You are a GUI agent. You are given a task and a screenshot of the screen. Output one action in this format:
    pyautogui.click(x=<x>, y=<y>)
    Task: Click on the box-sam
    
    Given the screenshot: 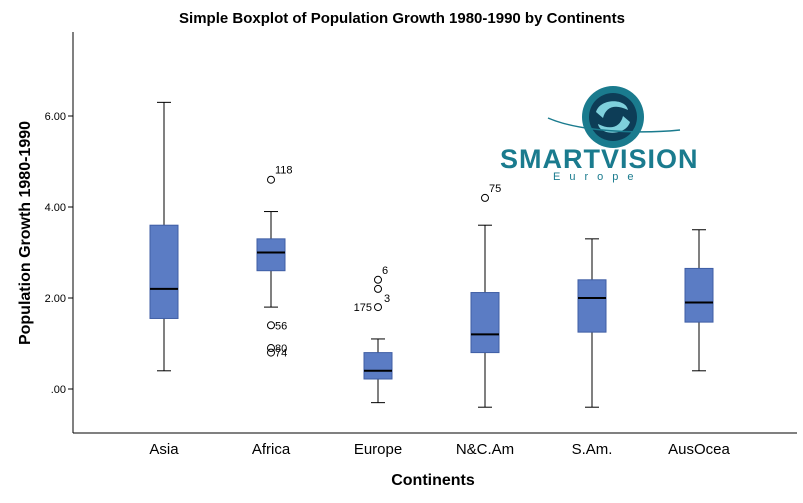 What is the action you would take?
    pyautogui.click(x=592, y=323)
    